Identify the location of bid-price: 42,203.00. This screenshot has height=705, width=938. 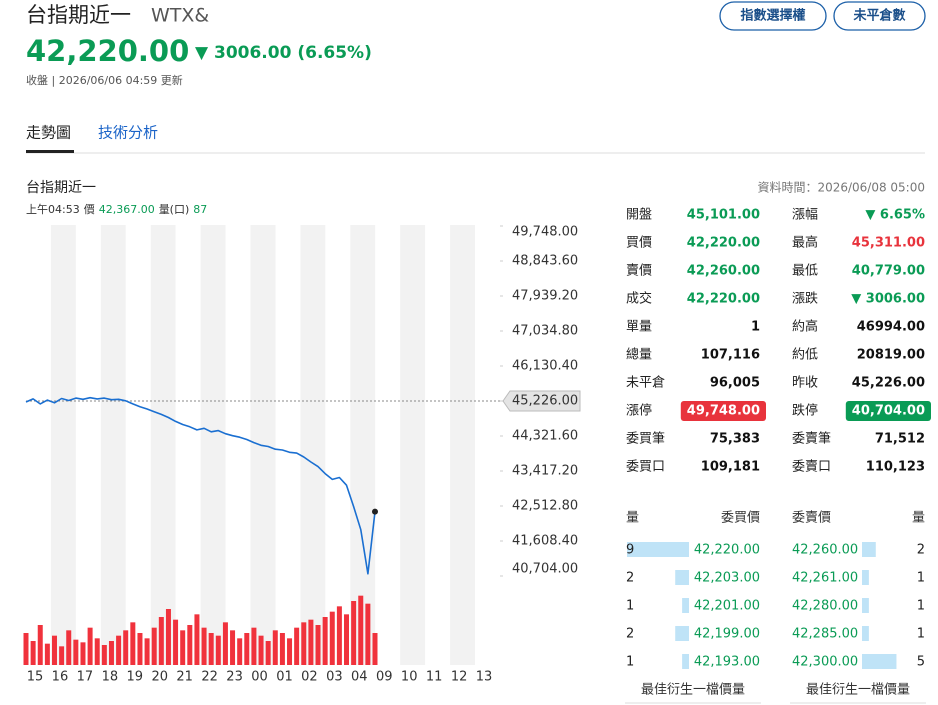
(727, 578).